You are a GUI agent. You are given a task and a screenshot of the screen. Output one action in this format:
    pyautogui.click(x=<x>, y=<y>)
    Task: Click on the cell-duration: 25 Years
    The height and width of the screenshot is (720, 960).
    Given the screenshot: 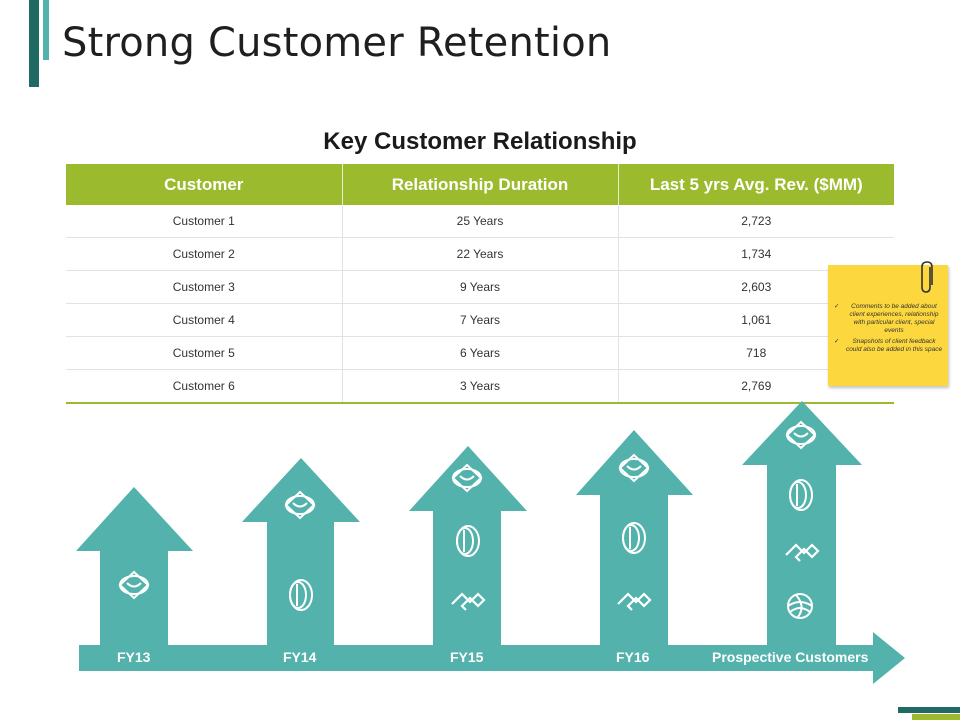 What is the action you would take?
    pyautogui.click(x=480, y=221)
    